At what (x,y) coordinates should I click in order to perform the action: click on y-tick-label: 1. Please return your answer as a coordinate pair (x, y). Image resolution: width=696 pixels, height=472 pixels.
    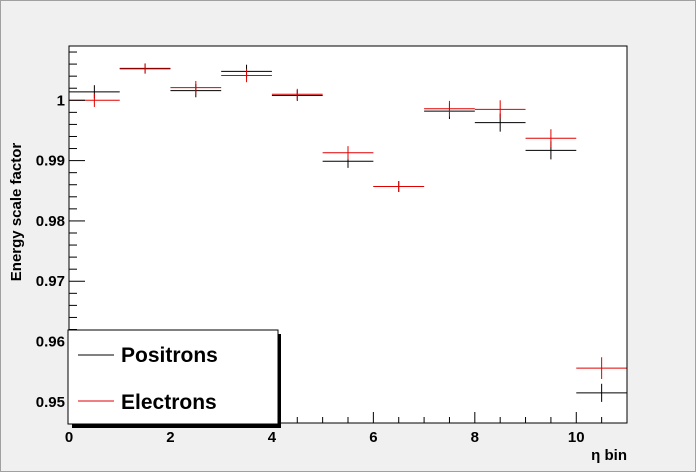
    Looking at the image, I should click on (61, 100).